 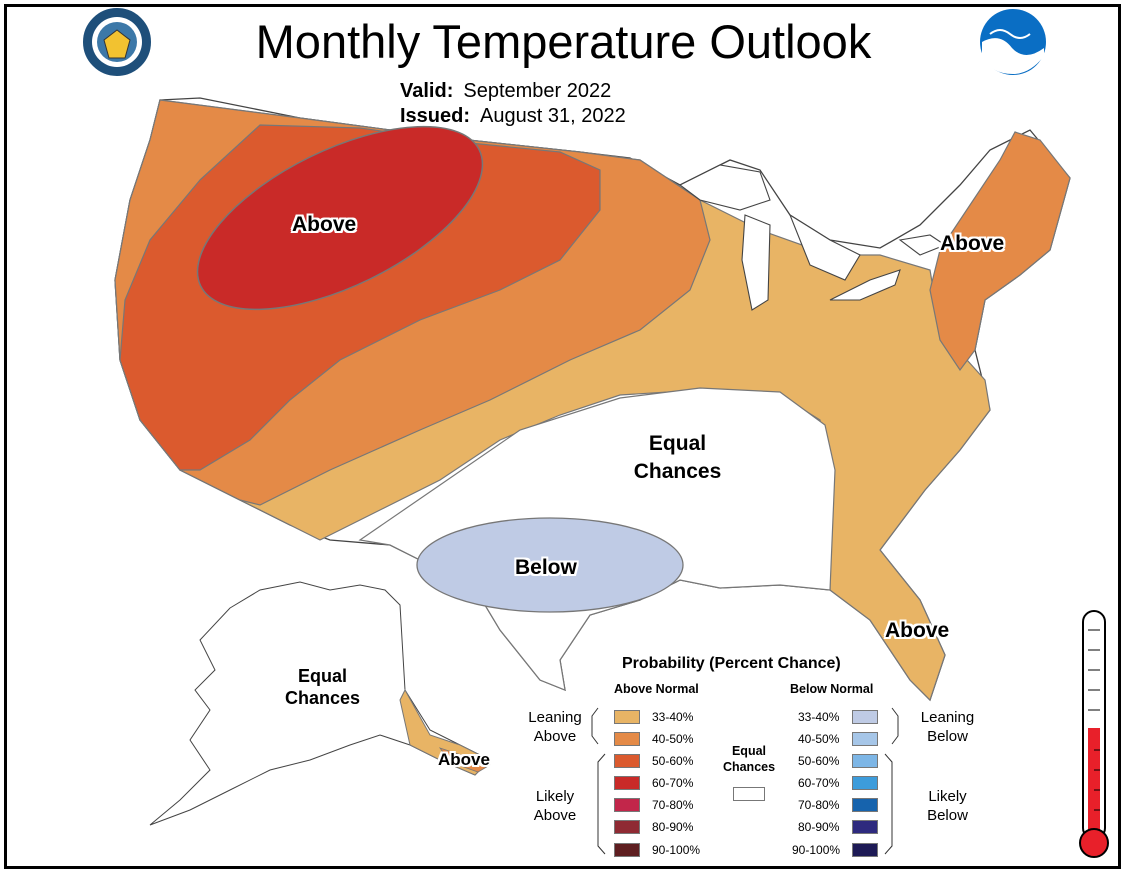 What do you see at coordinates (673, 805) in the screenshot?
I see `legend-above-pct: 70-80%` at bounding box center [673, 805].